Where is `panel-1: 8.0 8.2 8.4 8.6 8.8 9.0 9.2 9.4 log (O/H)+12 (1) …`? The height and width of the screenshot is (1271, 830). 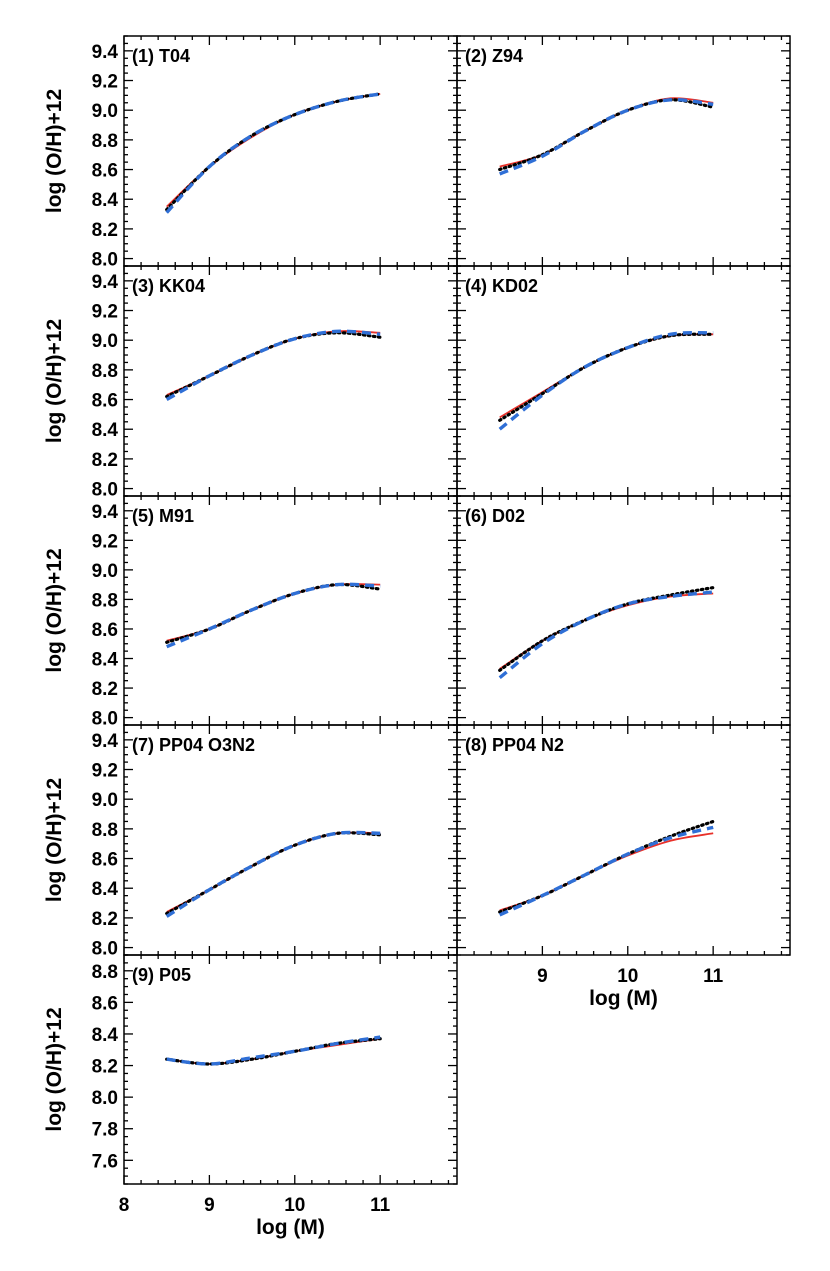 panel-1: 8.0 8.2 8.4 8.6 8.8 9.0 9.2 9.4 log (O/H)+12 (1) … is located at coordinates (250, 153).